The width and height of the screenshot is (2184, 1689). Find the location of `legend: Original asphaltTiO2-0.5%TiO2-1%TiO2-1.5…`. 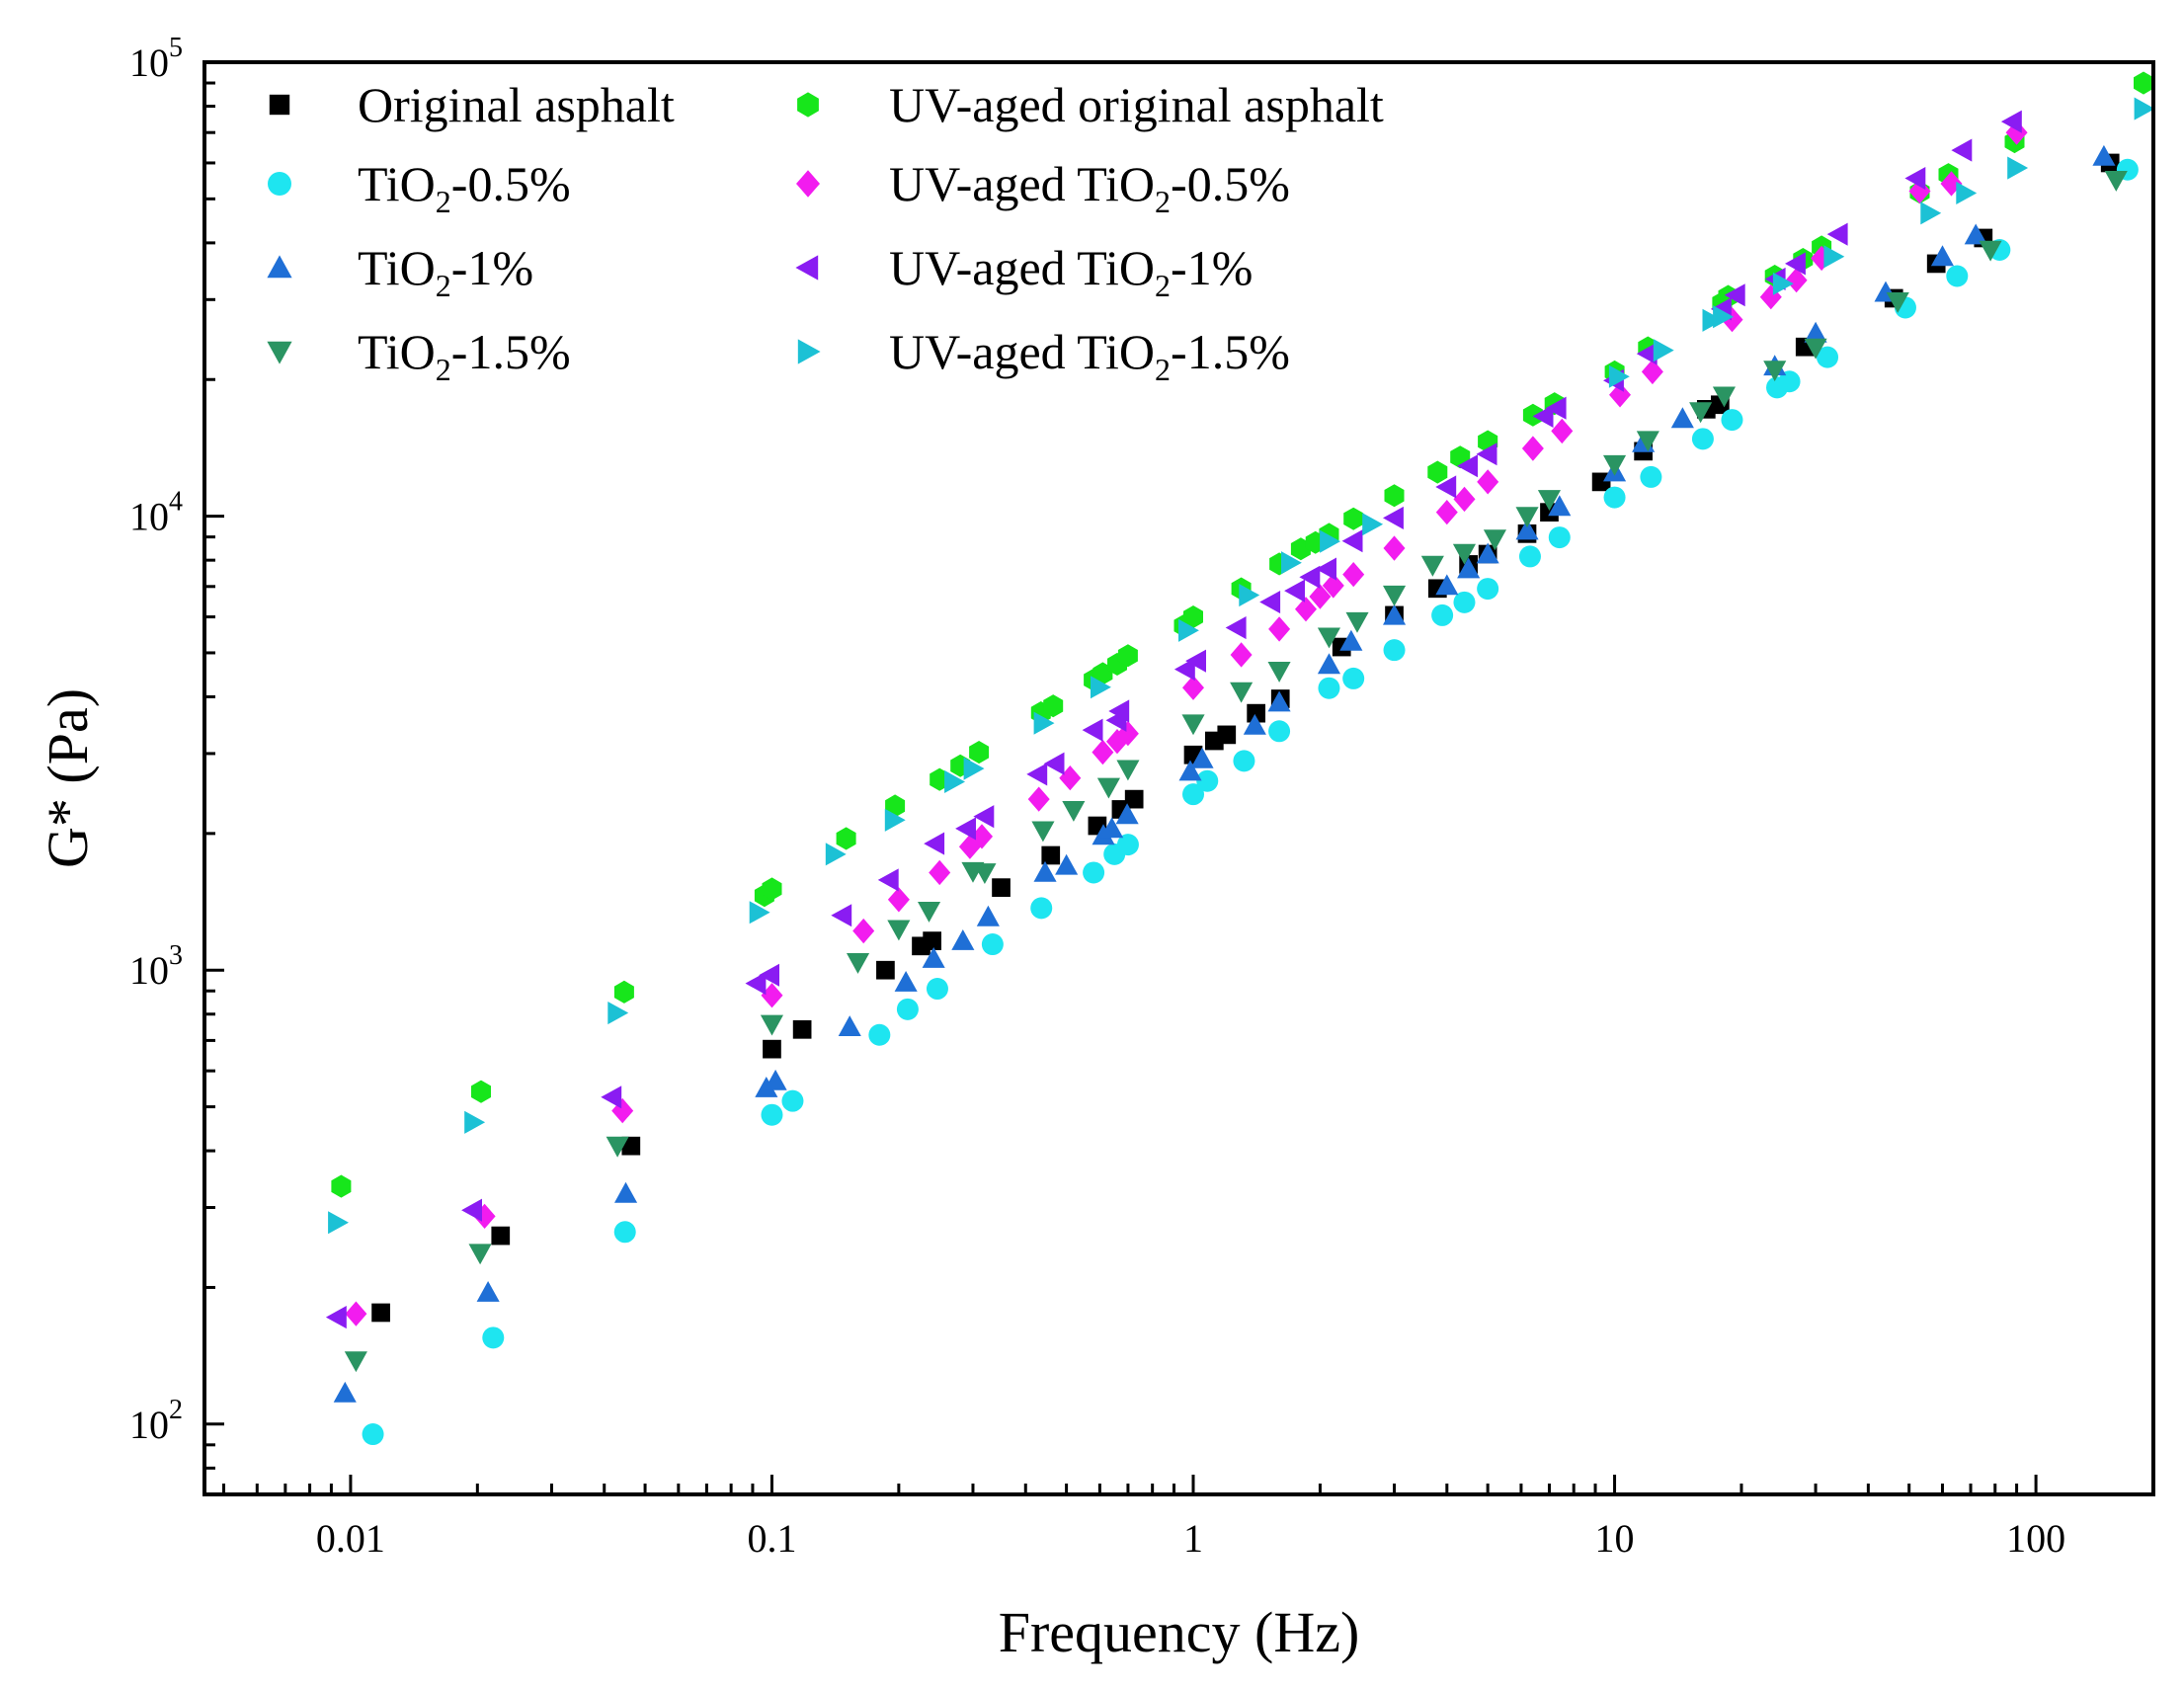

legend: Original asphaltTiO2-0.5%TiO2-1%TiO2-1.5… is located at coordinates (825, 232).